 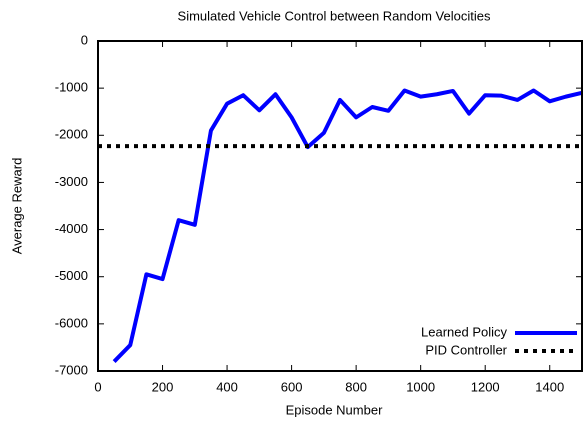 What do you see at coordinates (71, 134) in the screenshot?
I see `y-tick-label: -2000` at bounding box center [71, 134].